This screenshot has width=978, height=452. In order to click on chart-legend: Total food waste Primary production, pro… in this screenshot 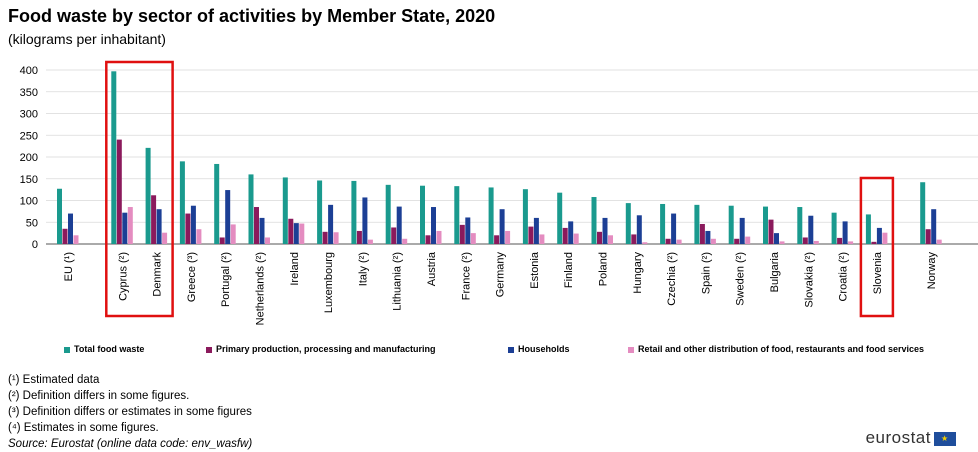, I will do `click(489, 352)`.